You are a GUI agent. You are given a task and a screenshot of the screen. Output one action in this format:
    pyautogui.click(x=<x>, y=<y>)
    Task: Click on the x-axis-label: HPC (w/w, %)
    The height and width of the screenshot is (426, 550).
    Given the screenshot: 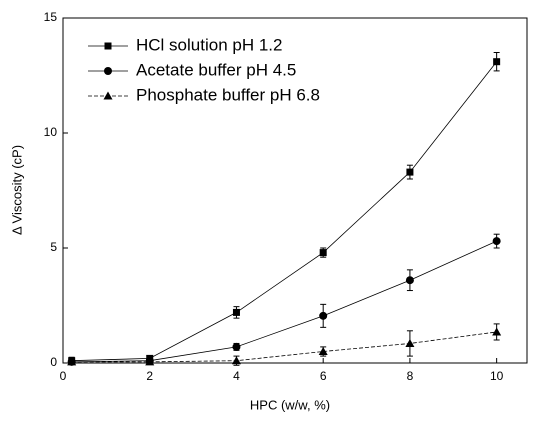 What is the action you would take?
    pyautogui.click(x=290, y=404)
    